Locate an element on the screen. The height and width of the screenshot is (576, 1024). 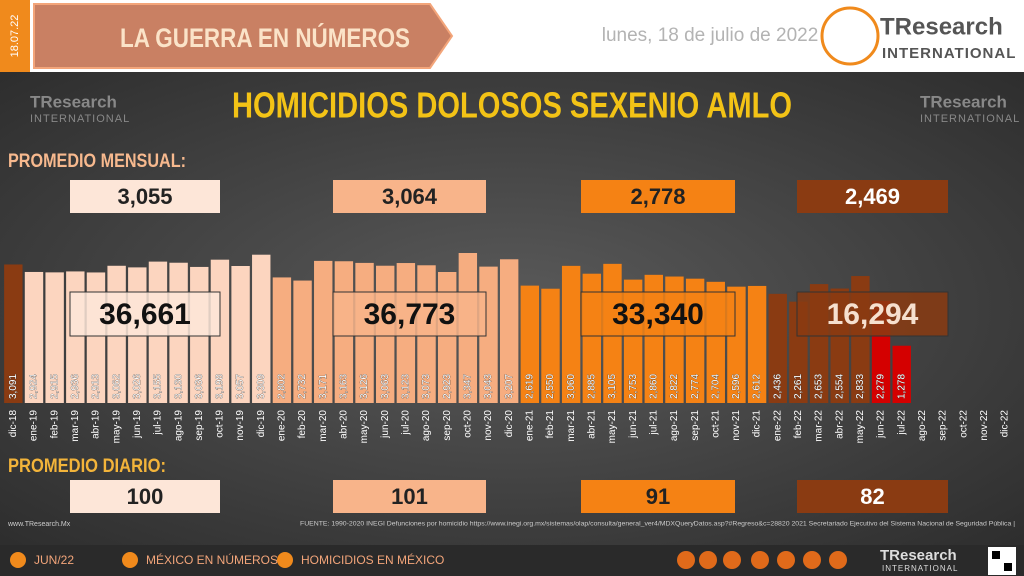
value-label: 2,936 is located at coordinates (75, 386).